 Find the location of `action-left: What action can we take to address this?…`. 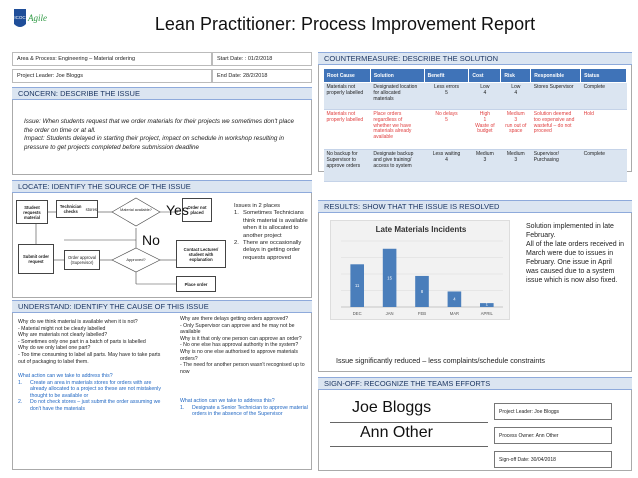

action-left: What action can we take to address this?… is located at coordinates (92, 393).